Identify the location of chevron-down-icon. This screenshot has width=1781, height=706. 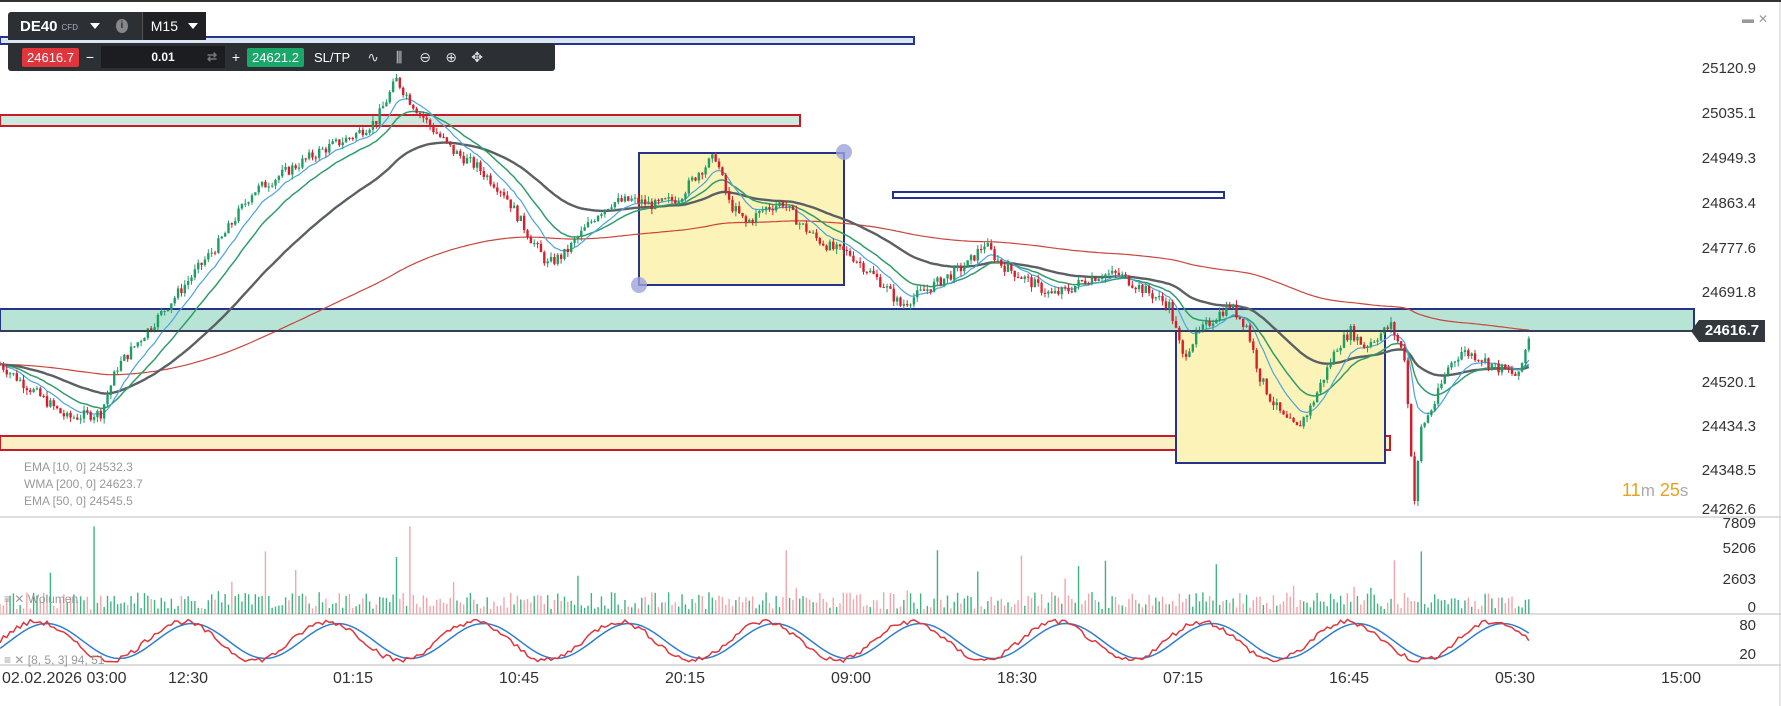
(193, 26).